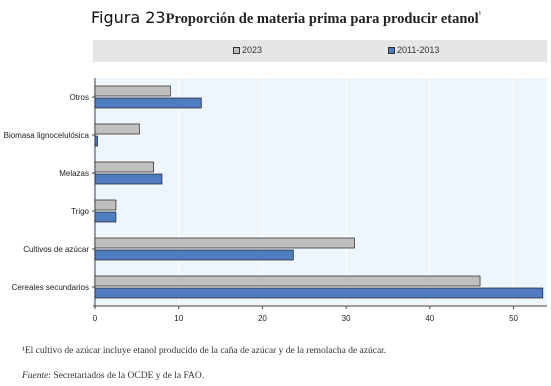  I want to click on source-text: : Secretariados de la OCDE y de la FAO., so click(126, 376).